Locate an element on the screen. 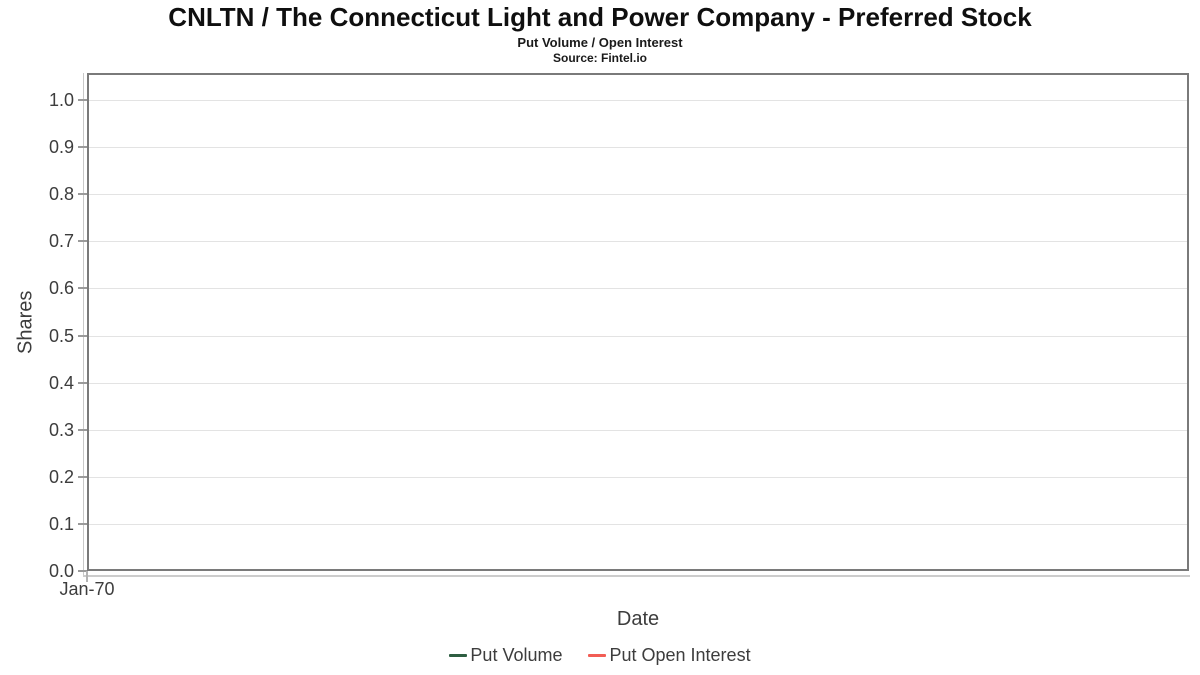 The width and height of the screenshot is (1200, 675). y-tick-label: 0.3 is located at coordinates (61, 429).